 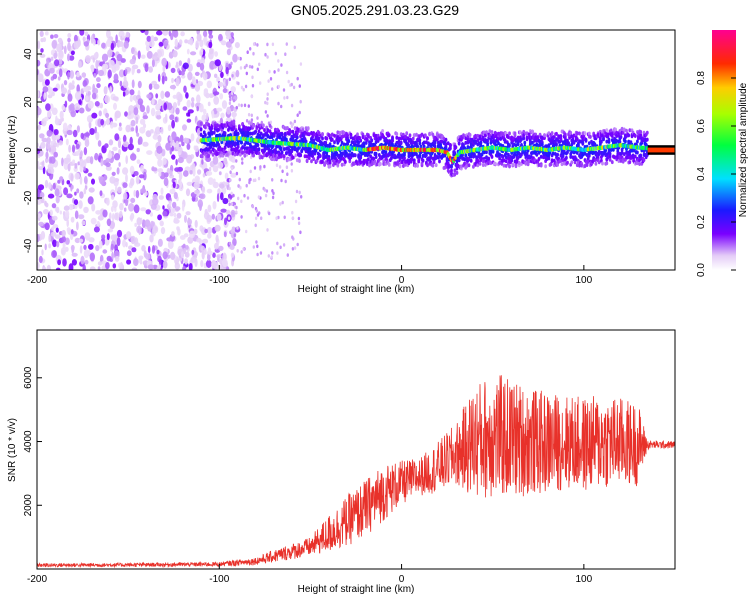 What do you see at coordinates (310, 574) in the screenshot?
I see `snr-x-ticks: -200 -100 0 100` at bounding box center [310, 574].